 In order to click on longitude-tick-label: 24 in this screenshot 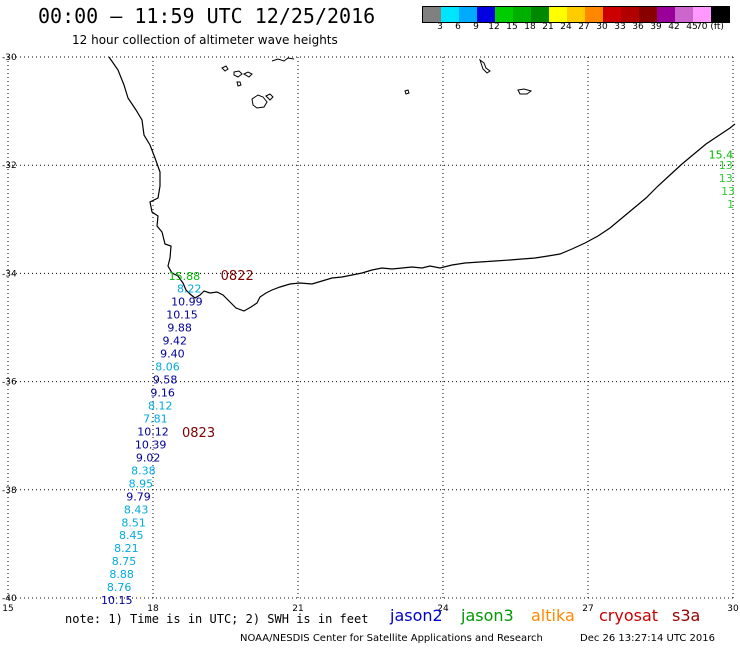, I will do `click(443, 609)`.